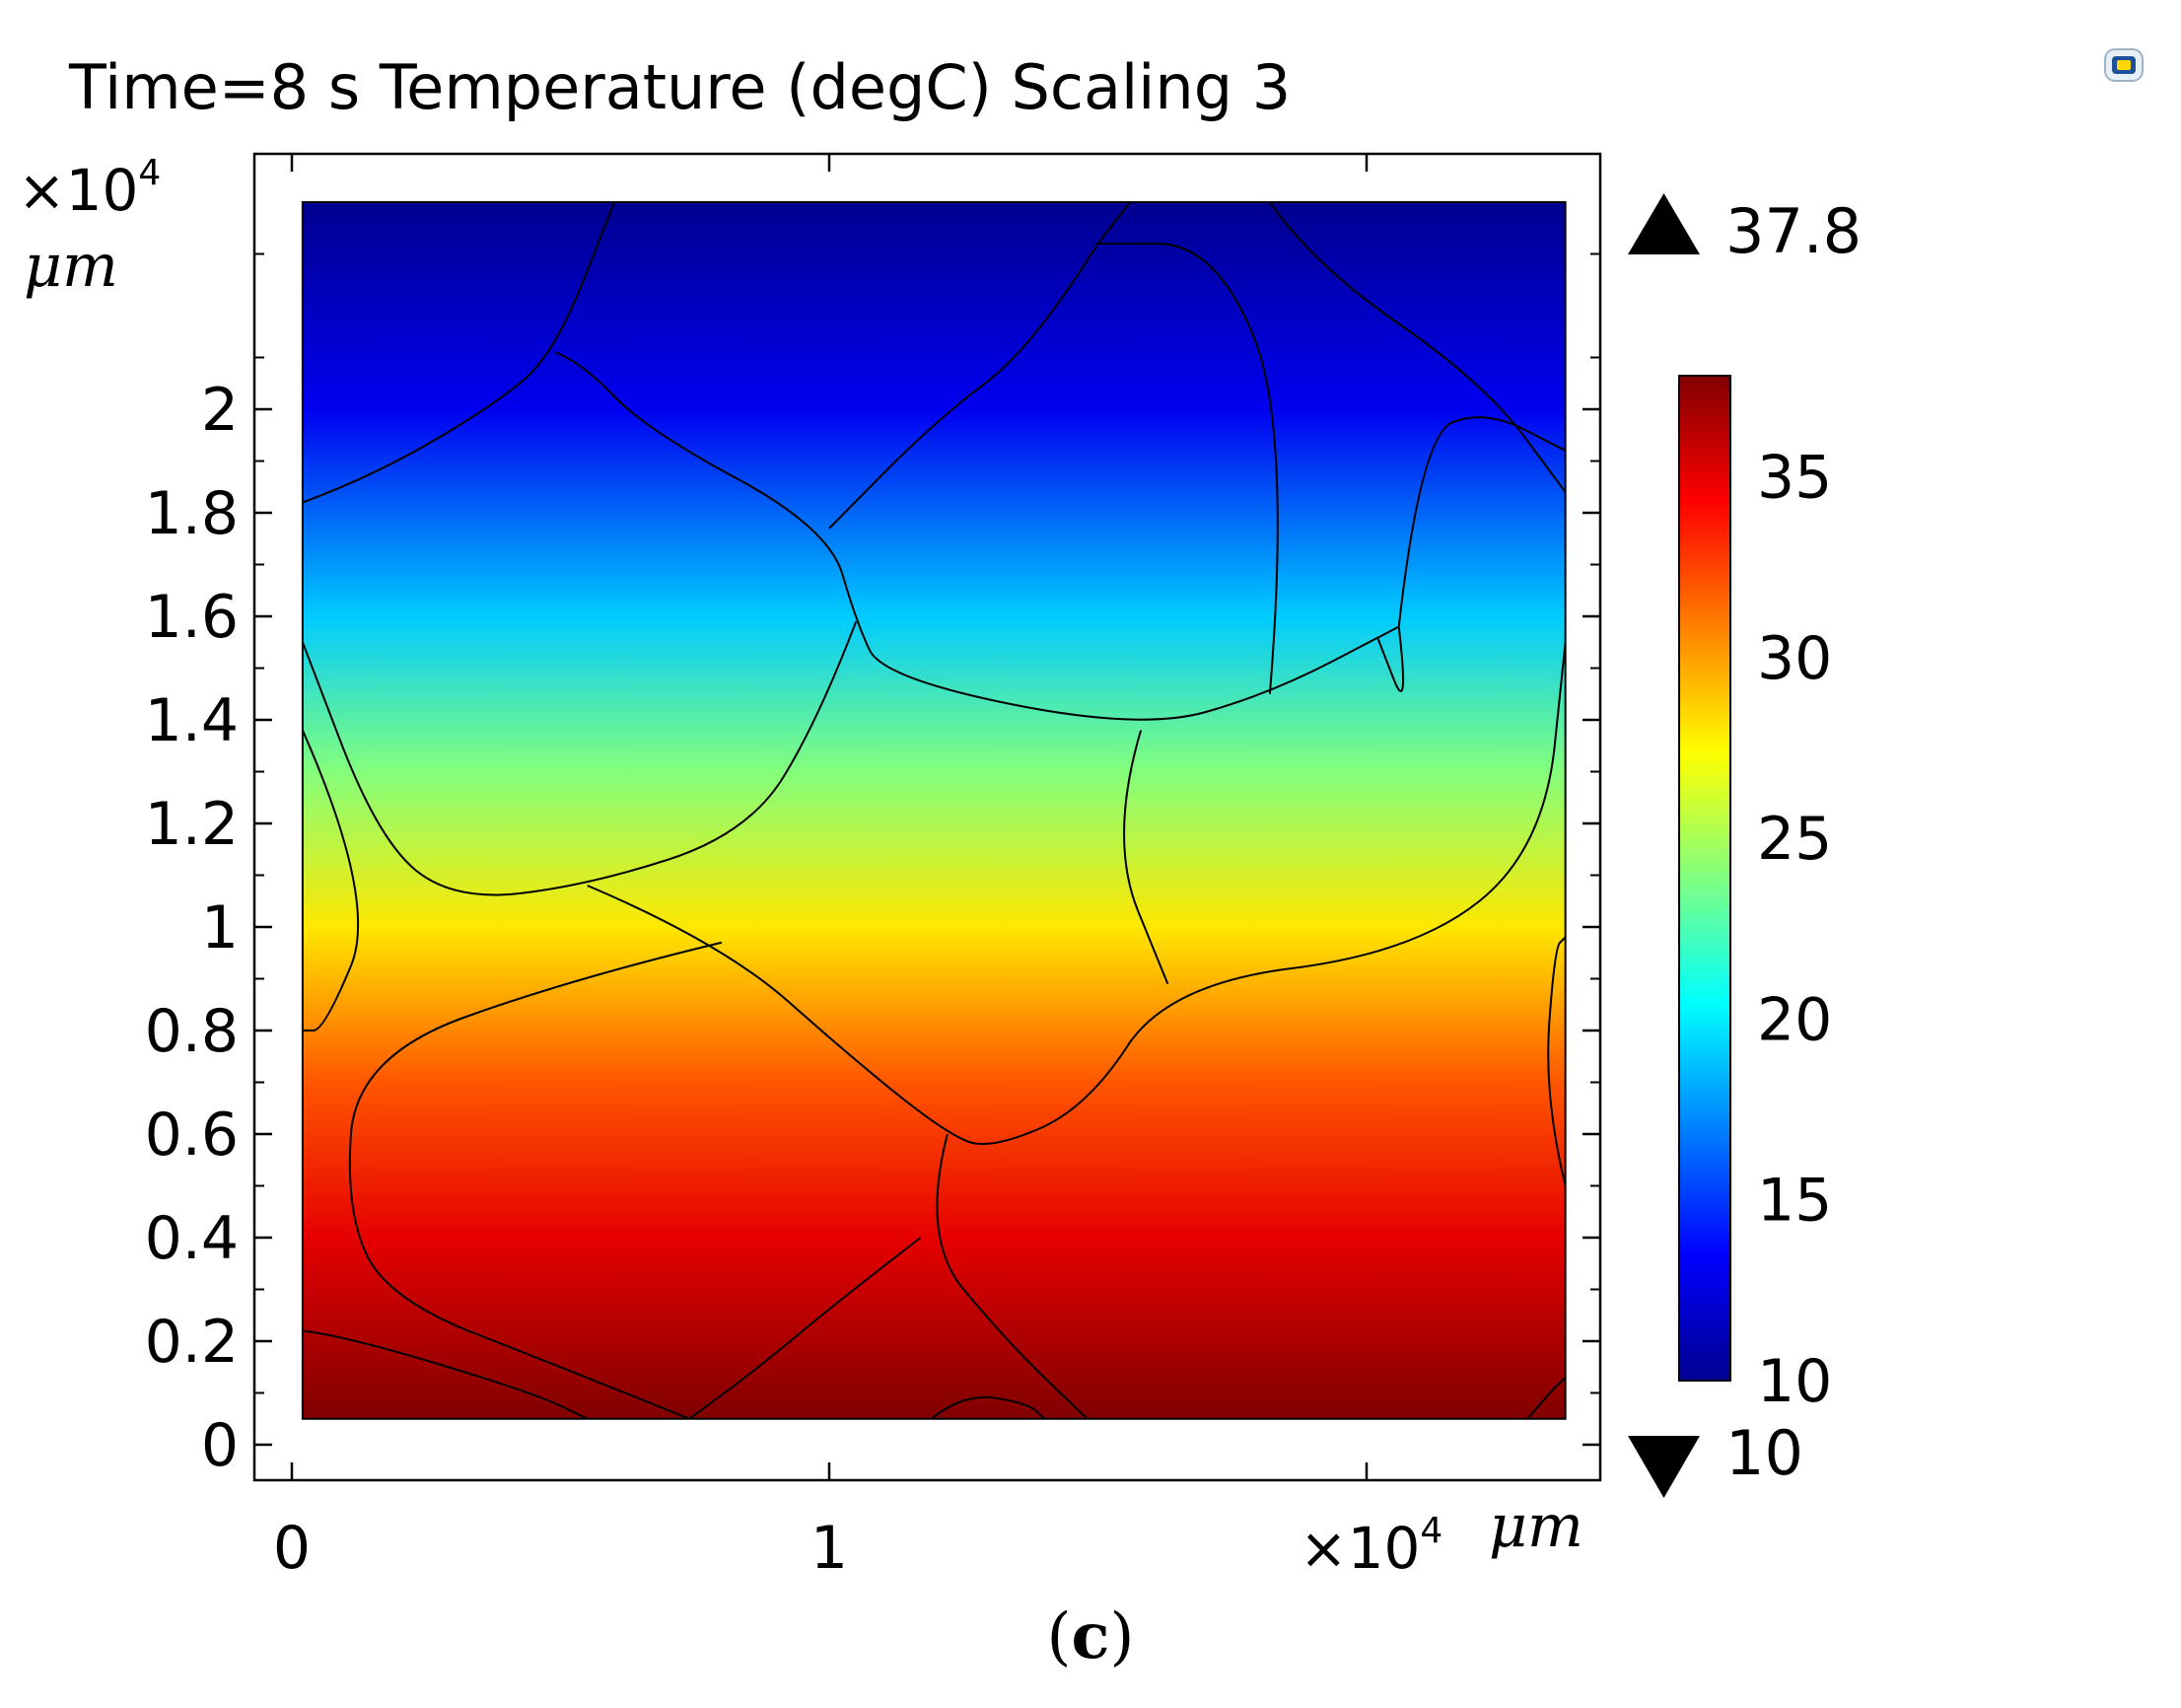  I want to click on caption-letter: c, so click(1090, 1636).